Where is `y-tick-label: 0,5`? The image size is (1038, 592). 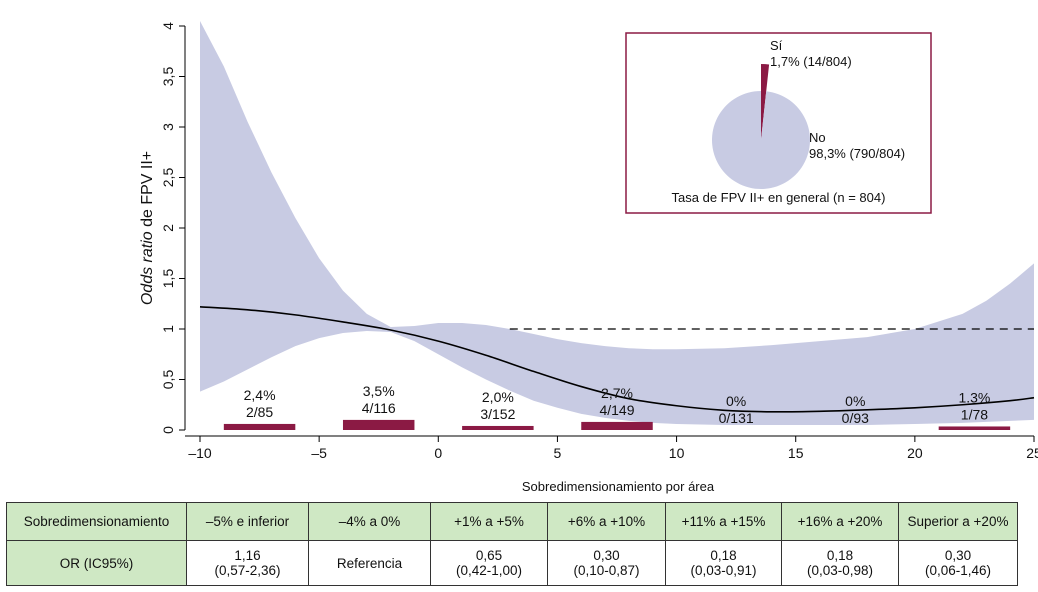 y-tick-label: 0,5 is located at coordinates (168, 380).